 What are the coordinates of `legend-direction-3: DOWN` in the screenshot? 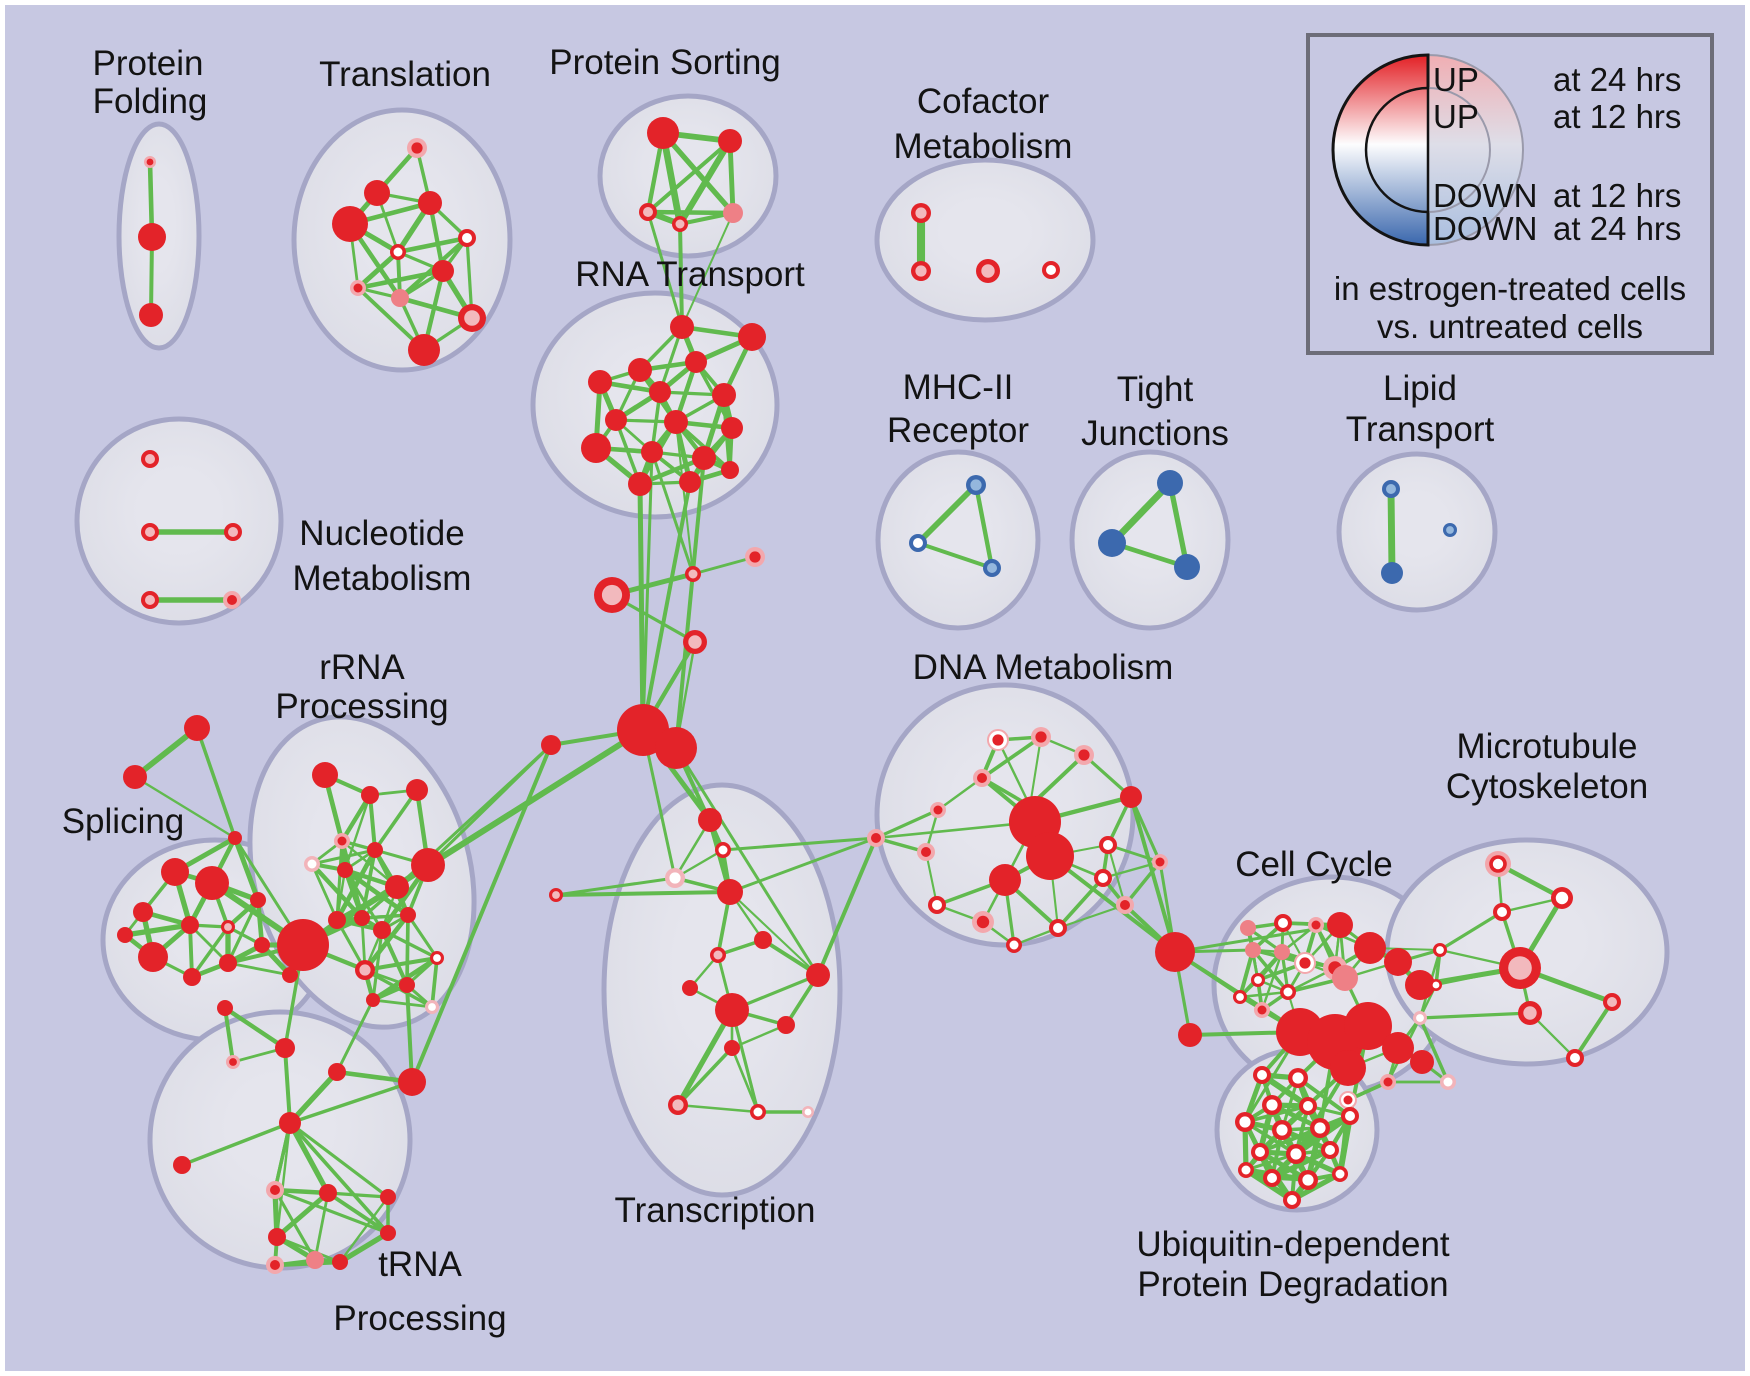 It's located at (1485, 228).